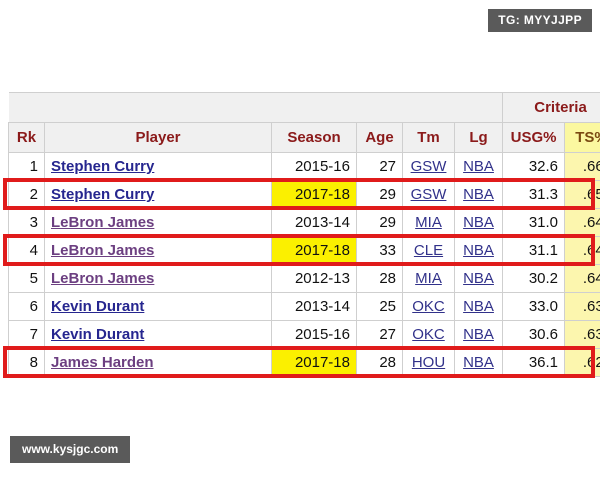  Describe the element at coordinates (582, 137) in the screenshot. I see `column-header-ts: TS%` at that location.